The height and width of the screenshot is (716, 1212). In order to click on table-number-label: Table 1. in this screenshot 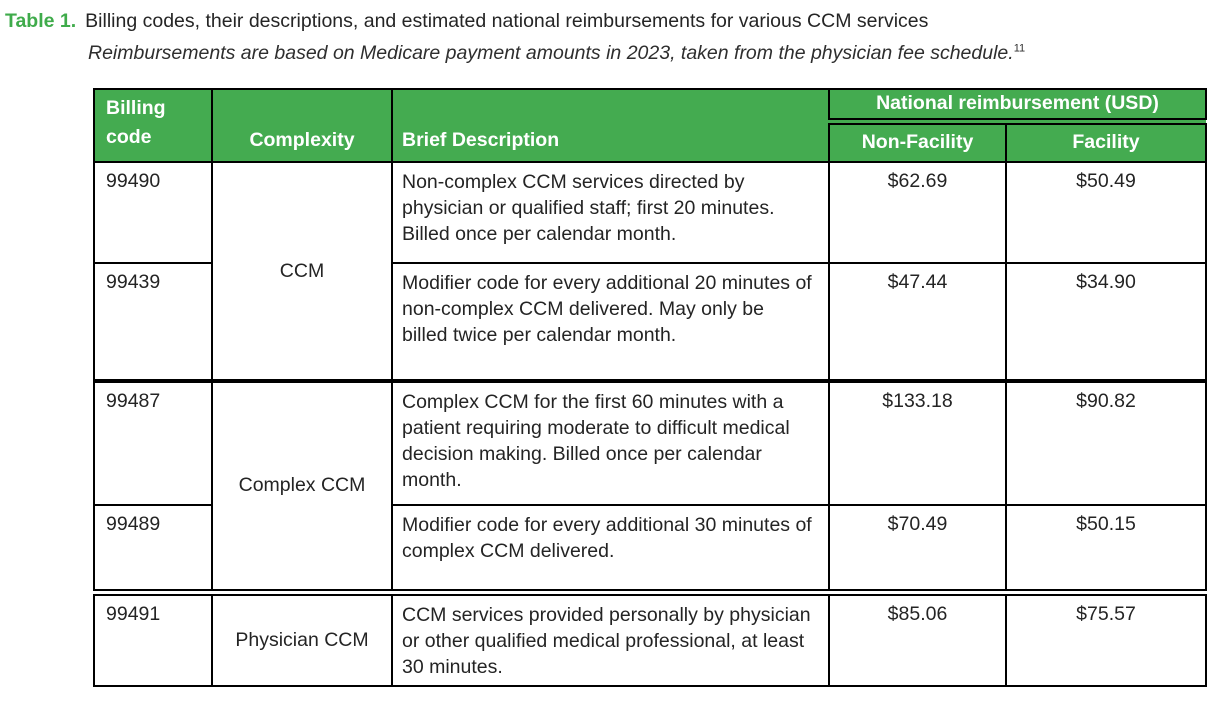, I will do `click(41, 21)`.